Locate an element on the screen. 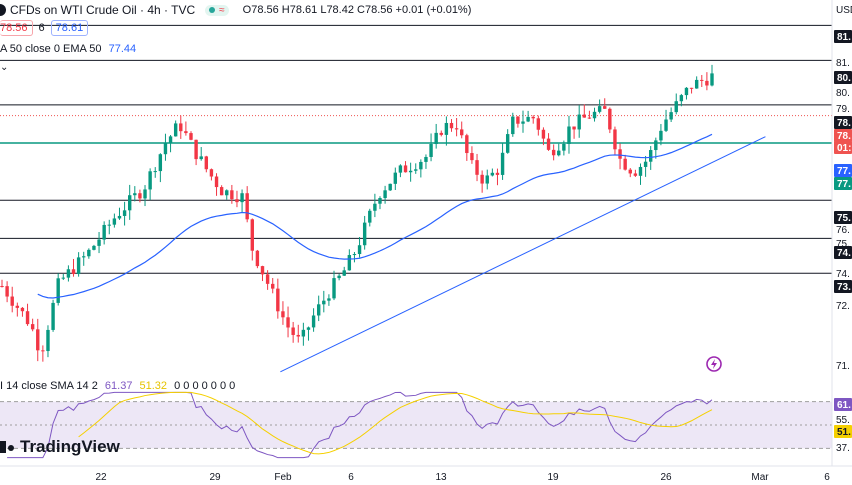  rsi-tick-label: 55. is located at coordinates (843, 420).